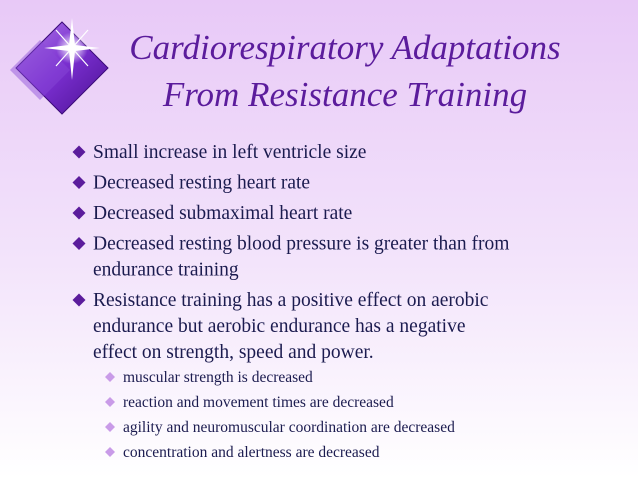  What do you see at coordinates (218, 377) in the screenshot?
I see `sub-bullet-text: muscular strength is decreased` at bounding box center [218, 377].